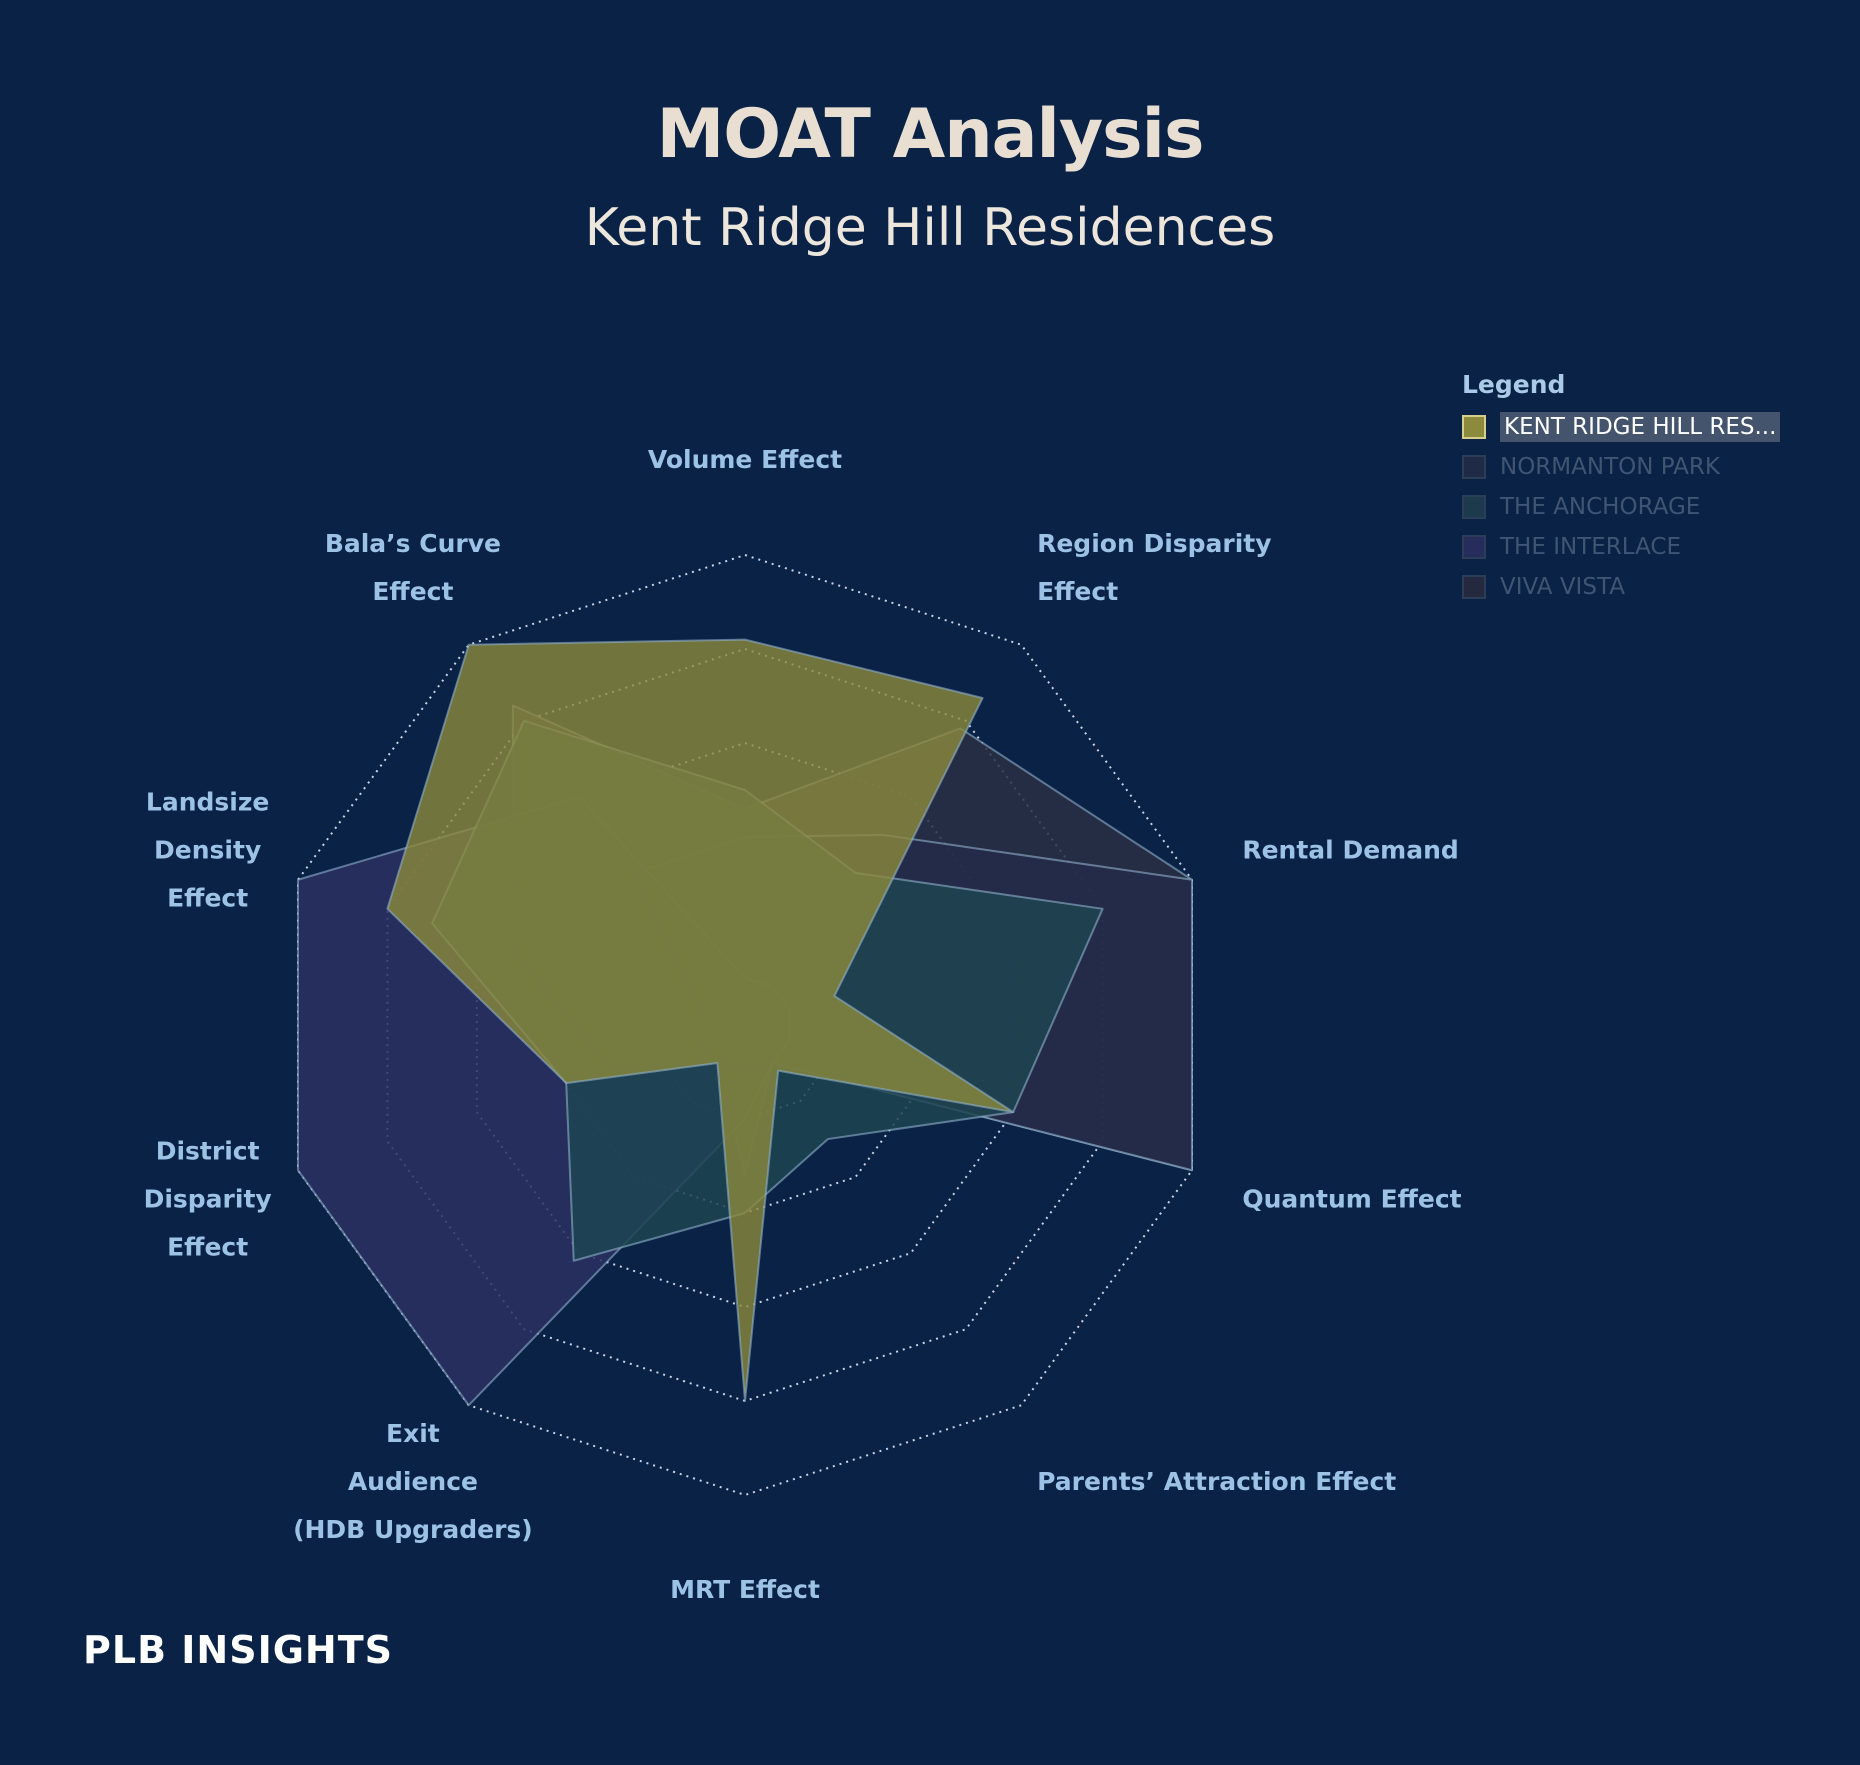 Image resolution: width=1860 pixels, height=1765 pixels. I want to click on axis-label: Rental Demand, so click(1350, 849).